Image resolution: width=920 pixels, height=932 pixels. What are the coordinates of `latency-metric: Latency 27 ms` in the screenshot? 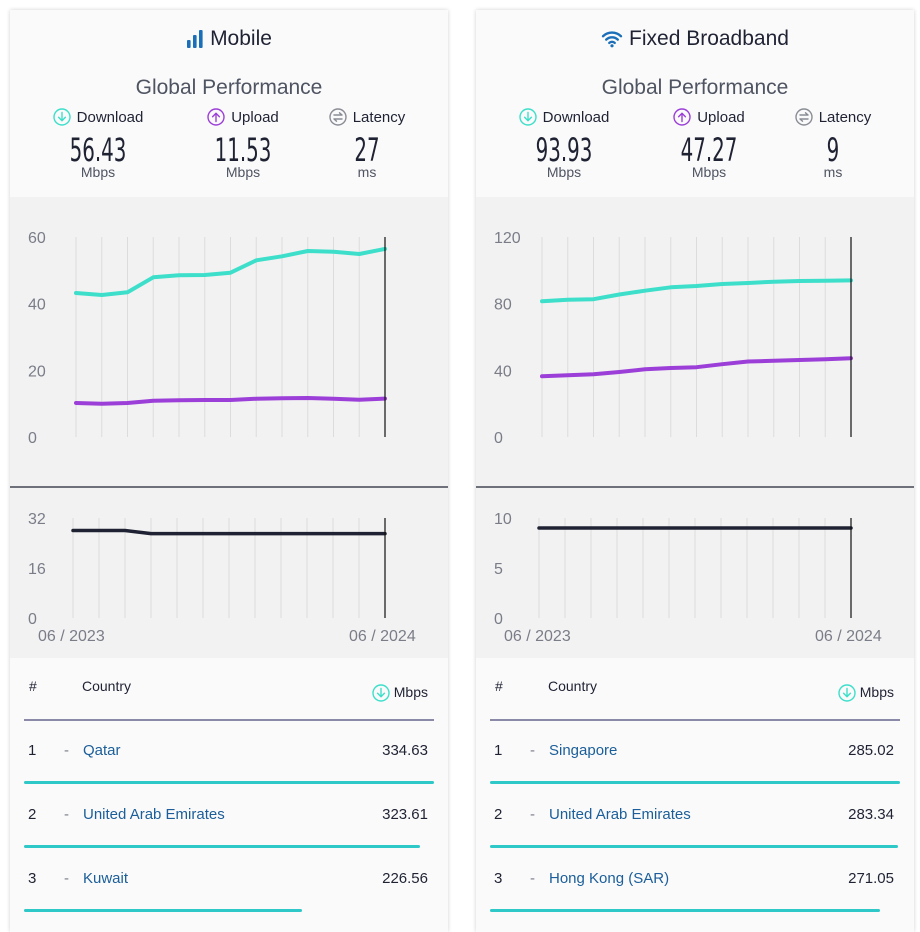 It's located at (367, 143).